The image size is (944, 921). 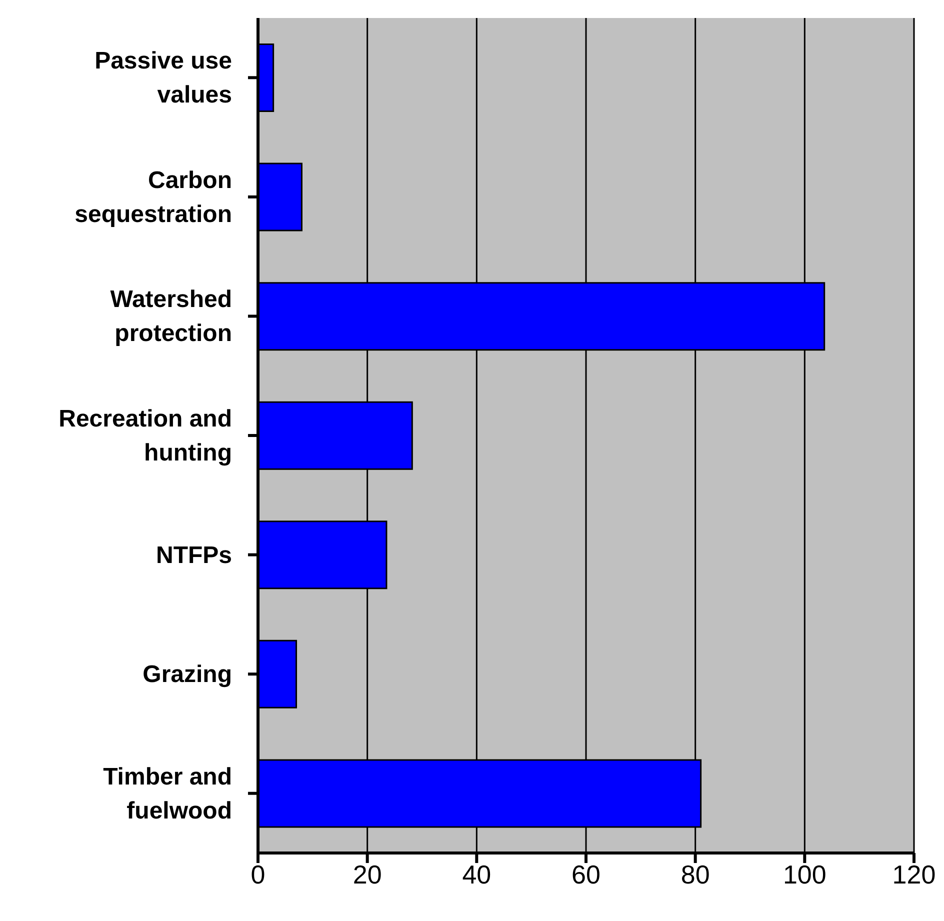 I want to click on x-tick-label: 60, so click(x=586, y=874).